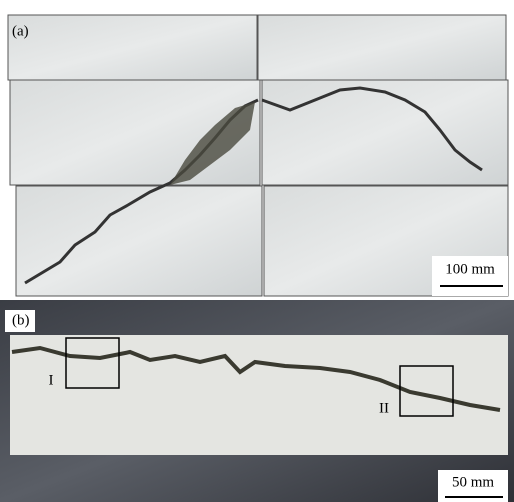 The width and height of the screenshot is (514, 502). Describe the element at coordinates (51, 380) in the screenshot. I see `region-label: I` at that location.